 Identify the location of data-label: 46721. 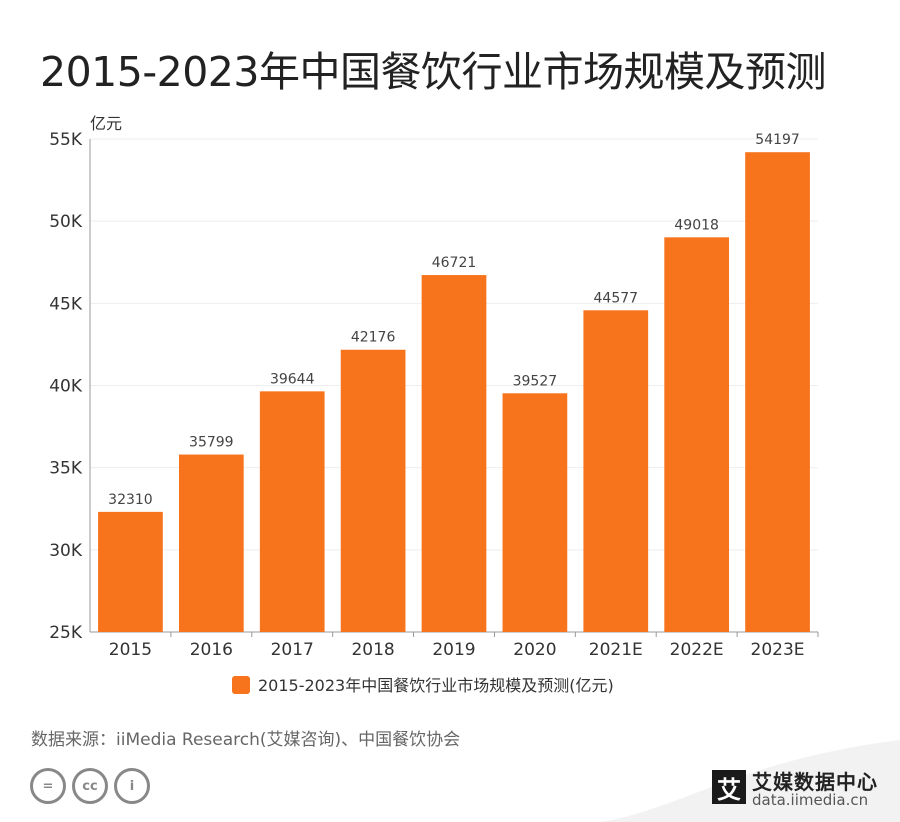
(454, 263).